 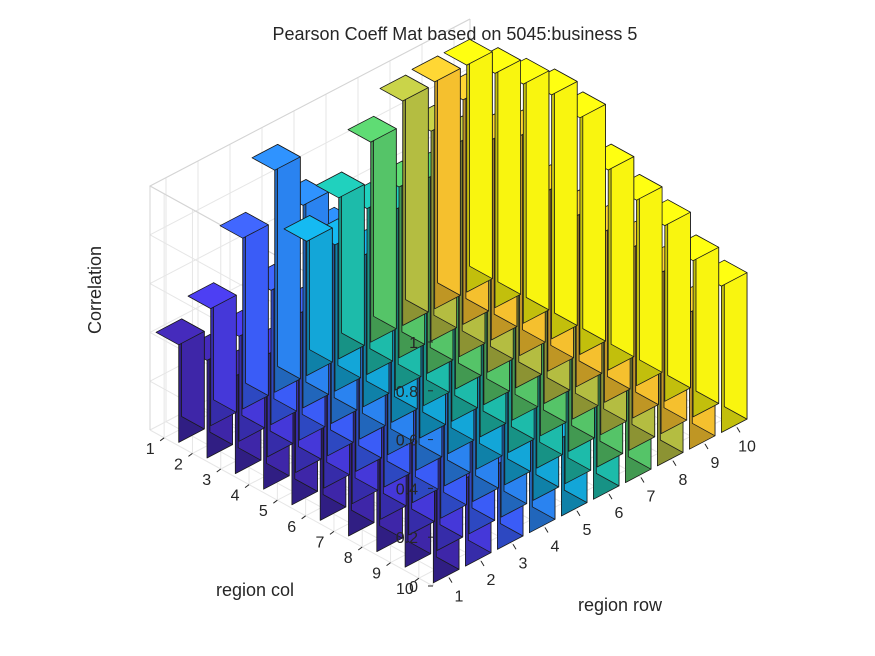 I want to click on z-tick-label: 0.8, so click(x=407, y=392).